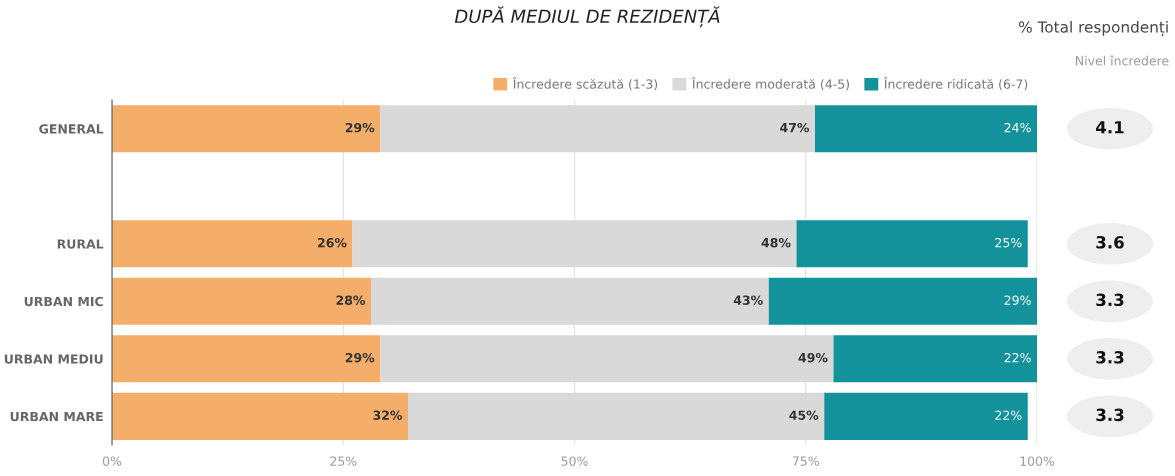 The height and width of the screenshot is (476, 1175). I want to click on legend-label: Încredere ridicată (6-7), so click(955, 84).